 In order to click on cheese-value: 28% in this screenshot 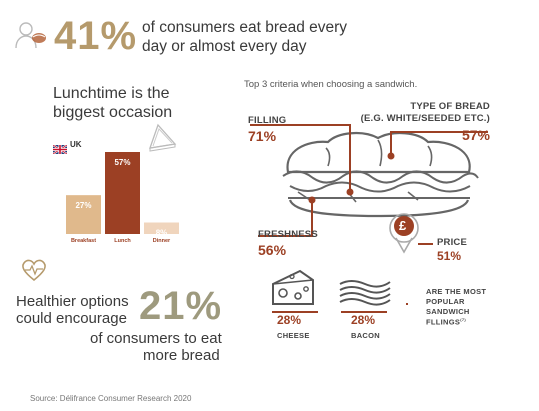, I will do `click(289, 320)`.